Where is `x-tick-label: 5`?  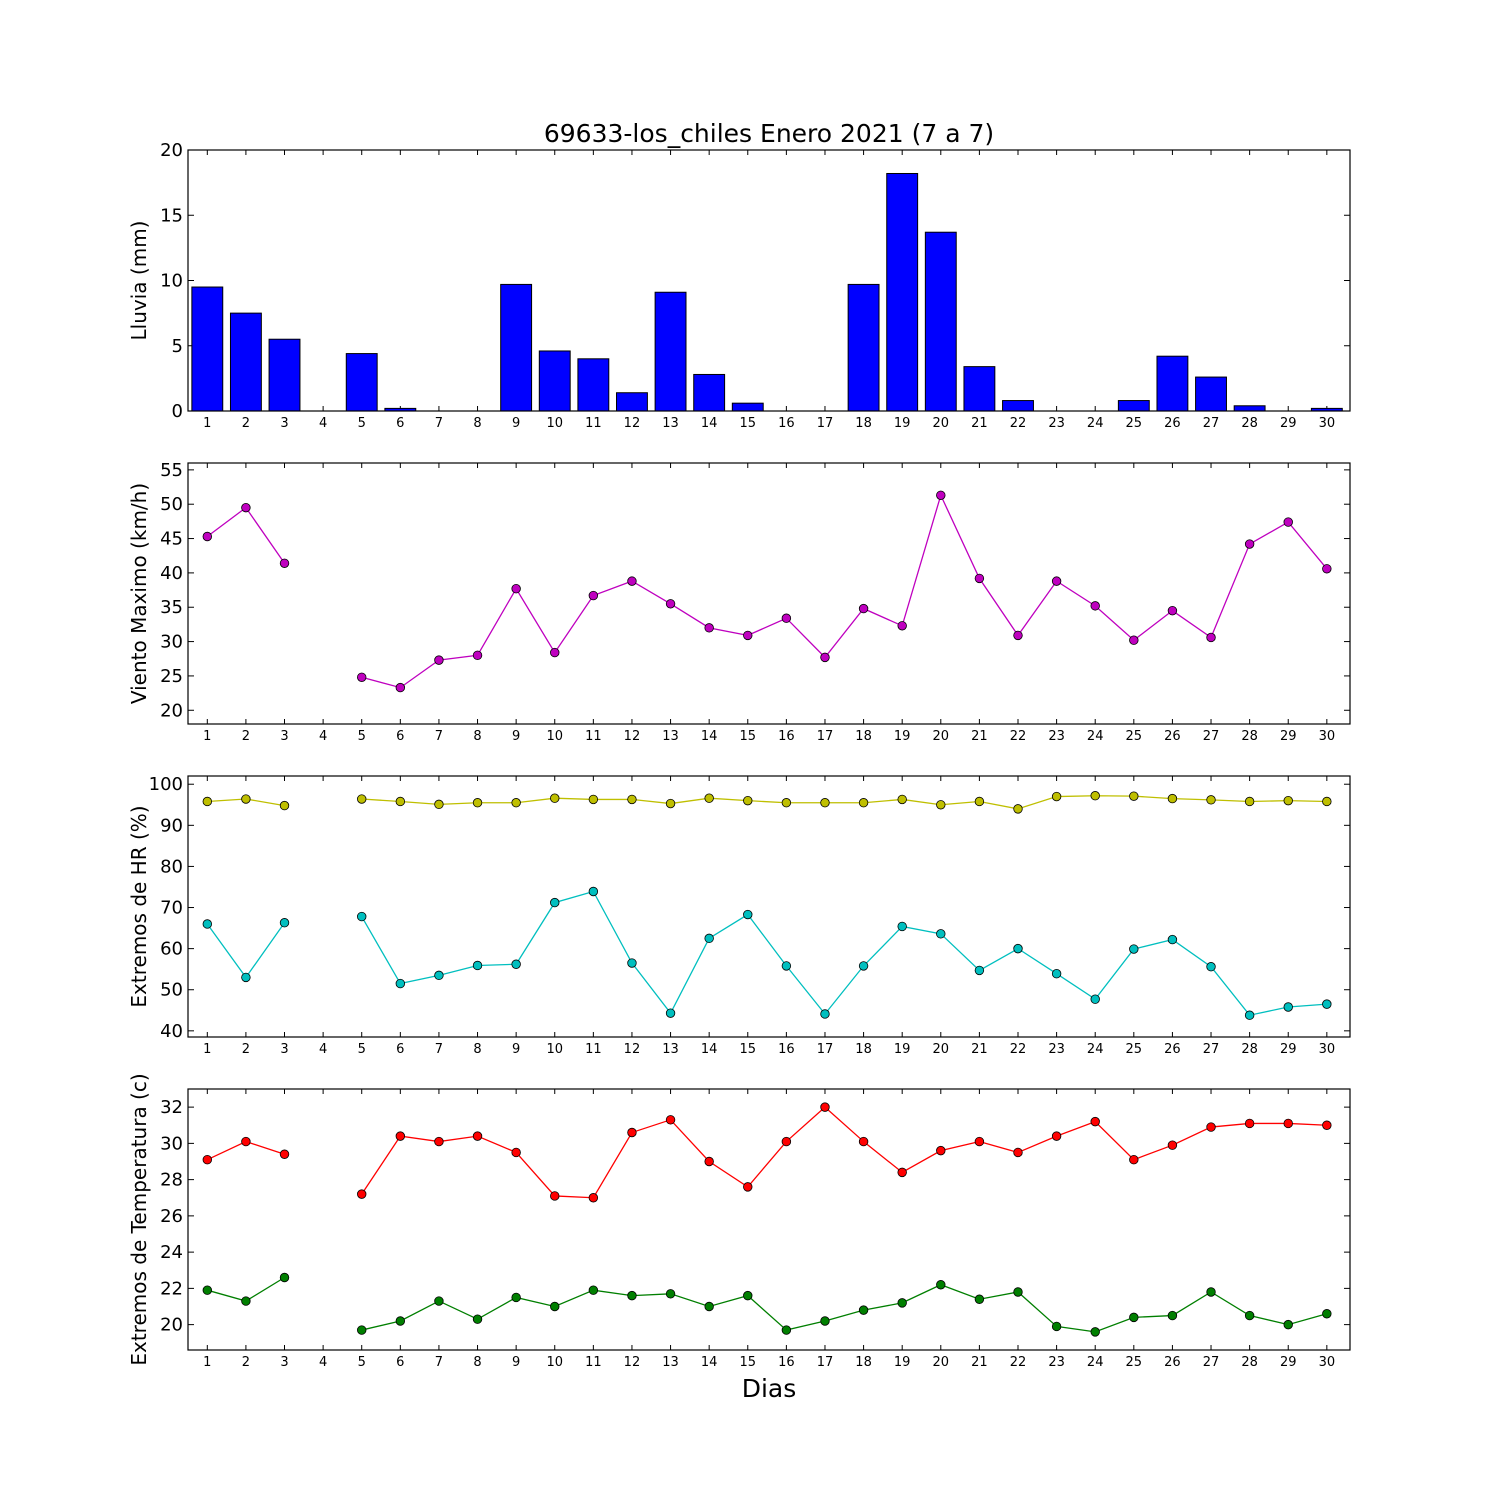
x-tick-label: 5 is located at coordinates (362, 423).